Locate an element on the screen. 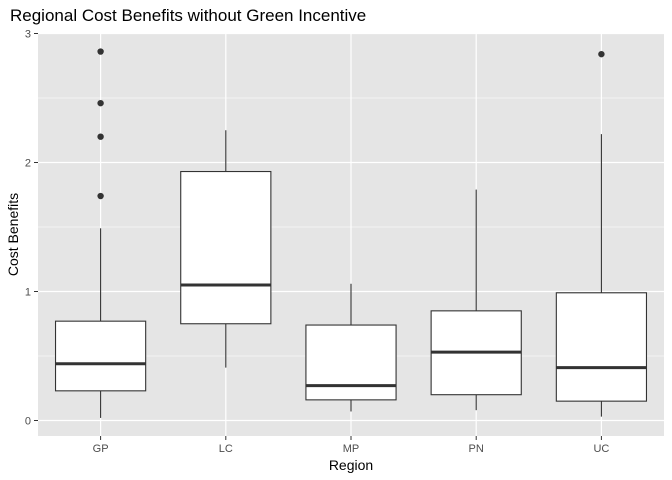 This screenshot has height=480, width=672. y-tick-label: 3 is located at coordinates (28, 35).